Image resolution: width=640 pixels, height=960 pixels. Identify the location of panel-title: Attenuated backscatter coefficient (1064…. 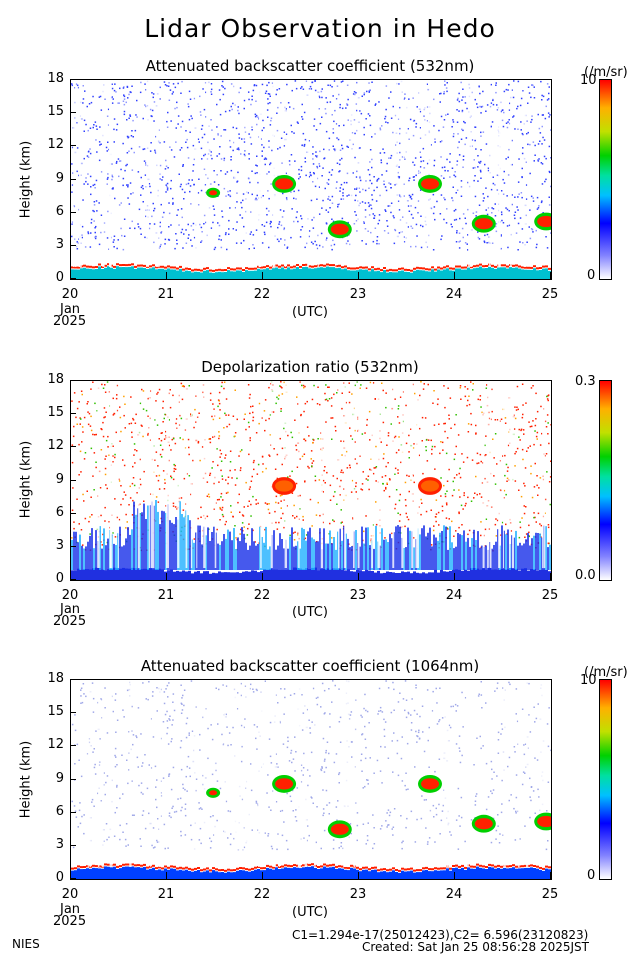
(310, 666).